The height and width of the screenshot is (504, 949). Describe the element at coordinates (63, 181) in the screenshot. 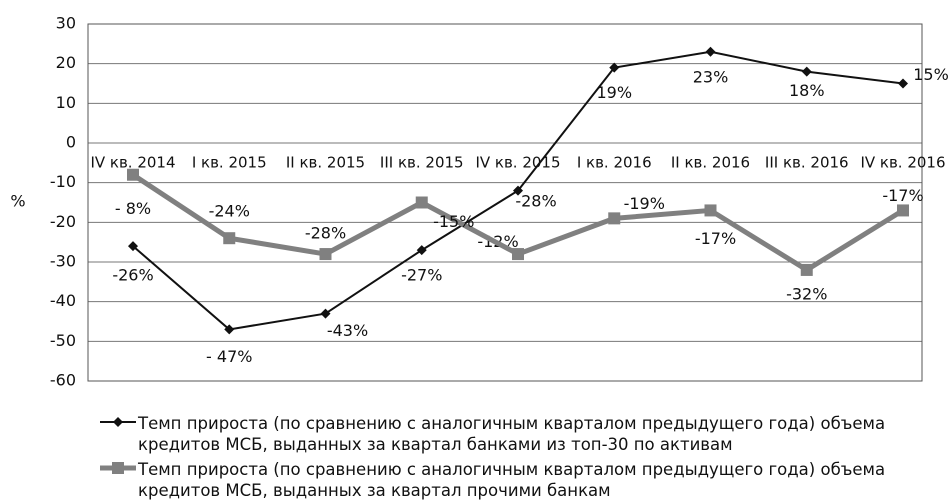

I see `y-tick-label: -10` at that location.